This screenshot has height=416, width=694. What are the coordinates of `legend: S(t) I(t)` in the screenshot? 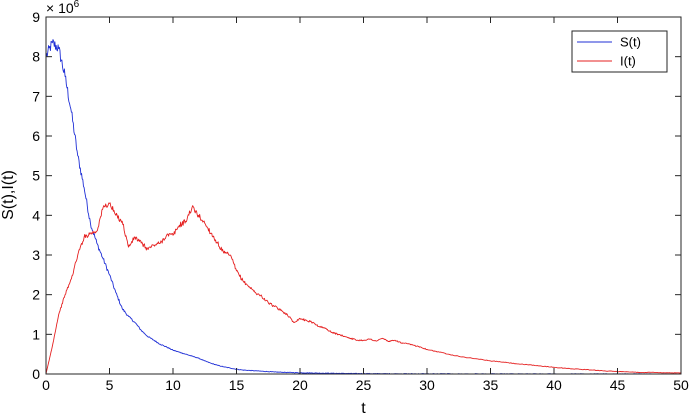 It's located at (619, 51).